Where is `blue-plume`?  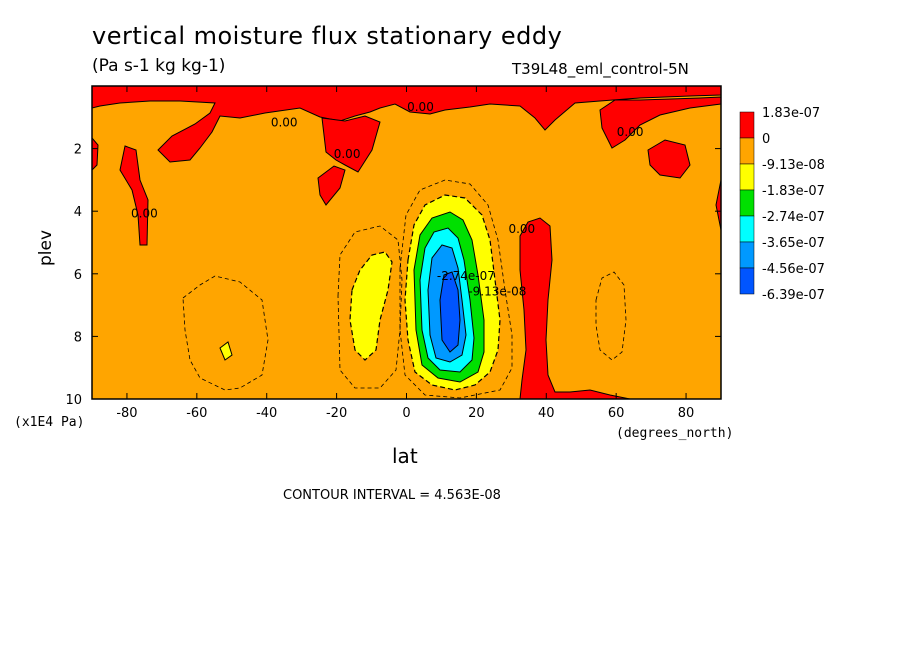 blue-plume is located at coordinates (450, 312).